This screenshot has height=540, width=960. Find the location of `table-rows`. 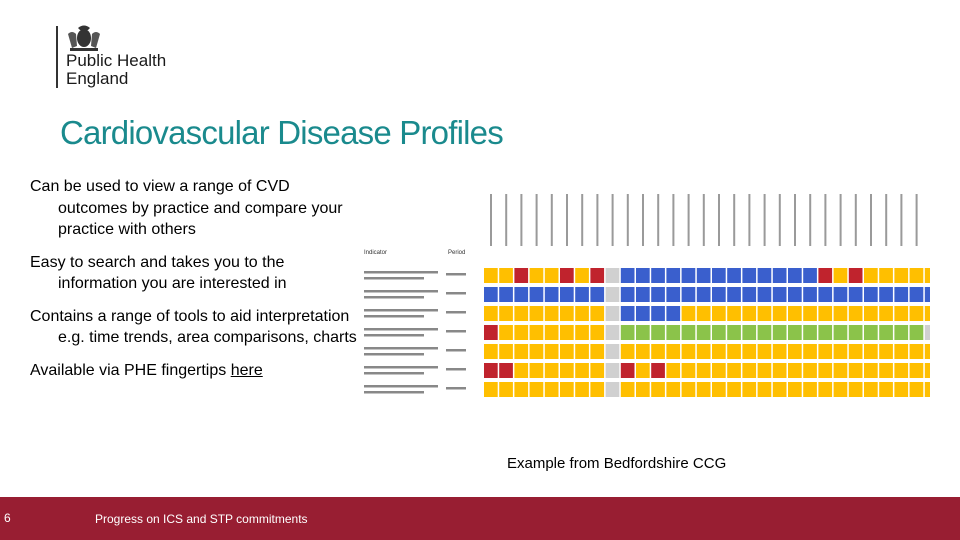

table-rows is located at coordinates (647, 332).